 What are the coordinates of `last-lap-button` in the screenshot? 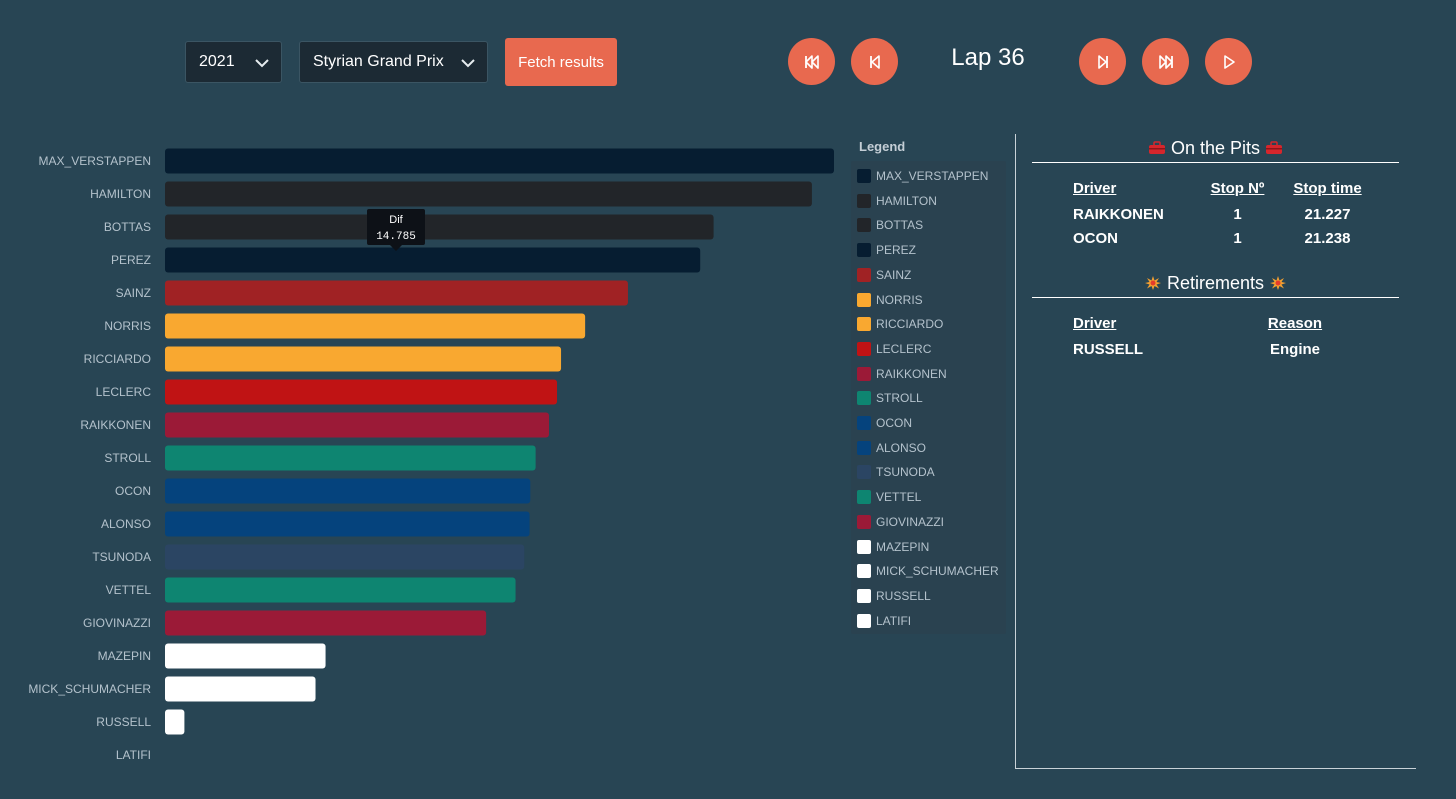 It's located at (1165, 61).